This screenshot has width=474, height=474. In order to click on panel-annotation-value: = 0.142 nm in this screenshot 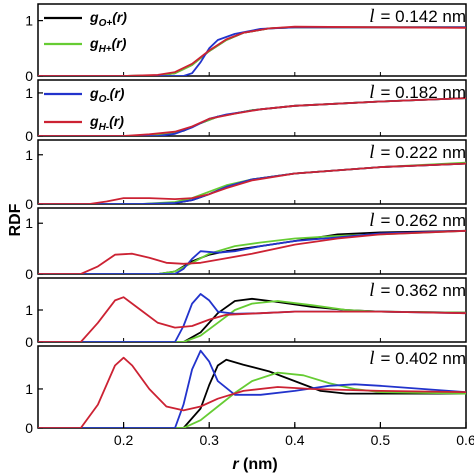, I will do `click(423, 16)`.